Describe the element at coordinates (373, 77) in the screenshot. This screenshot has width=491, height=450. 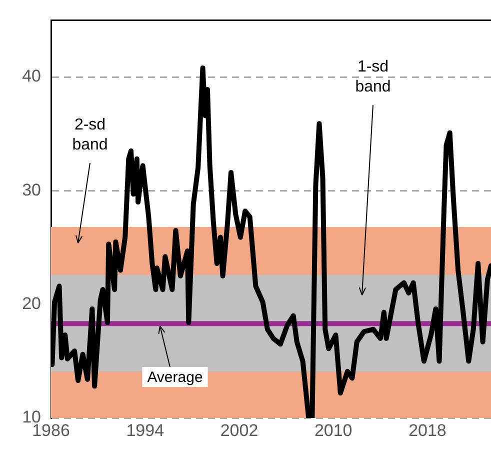
I see `band-label: 1-sd band` at that location.